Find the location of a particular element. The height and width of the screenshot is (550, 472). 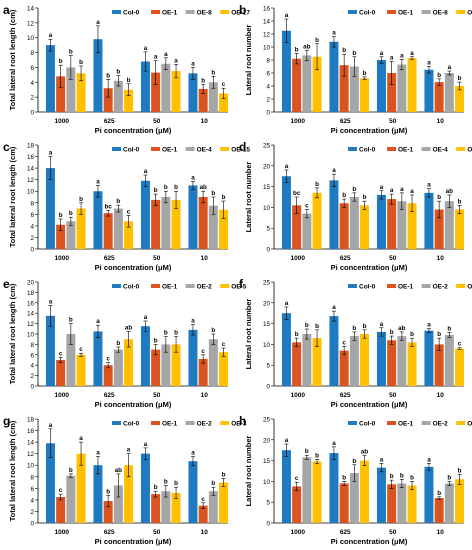

panel-label: e is located at coordinates (6, 284).